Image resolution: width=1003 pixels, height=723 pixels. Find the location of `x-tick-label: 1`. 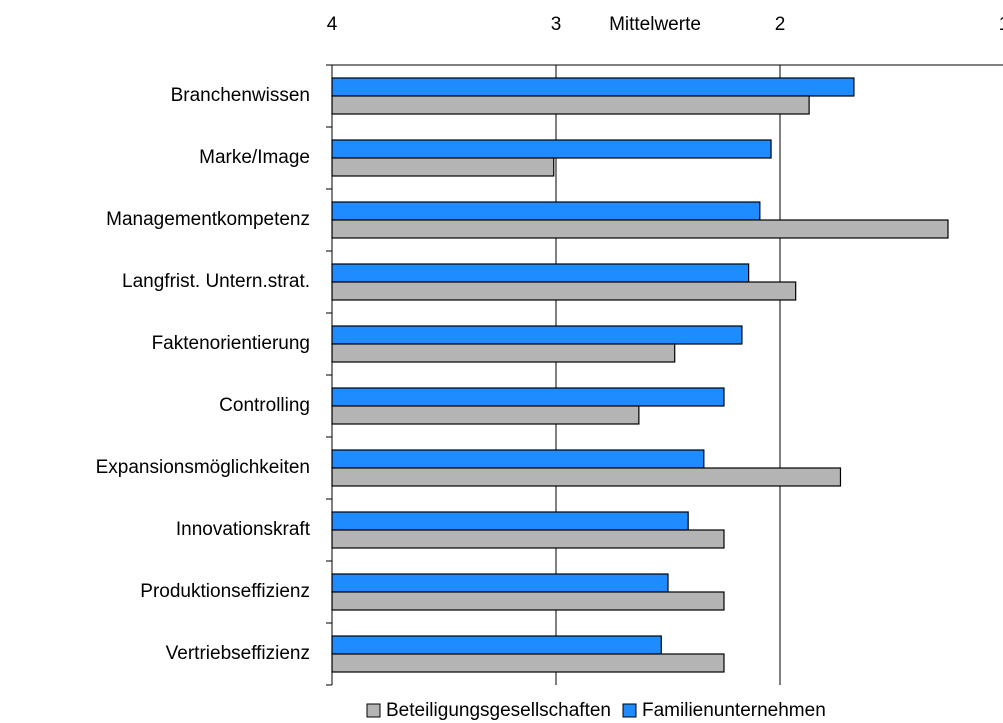

x-tick-label: 1 is located at coordinates (1001, 24).